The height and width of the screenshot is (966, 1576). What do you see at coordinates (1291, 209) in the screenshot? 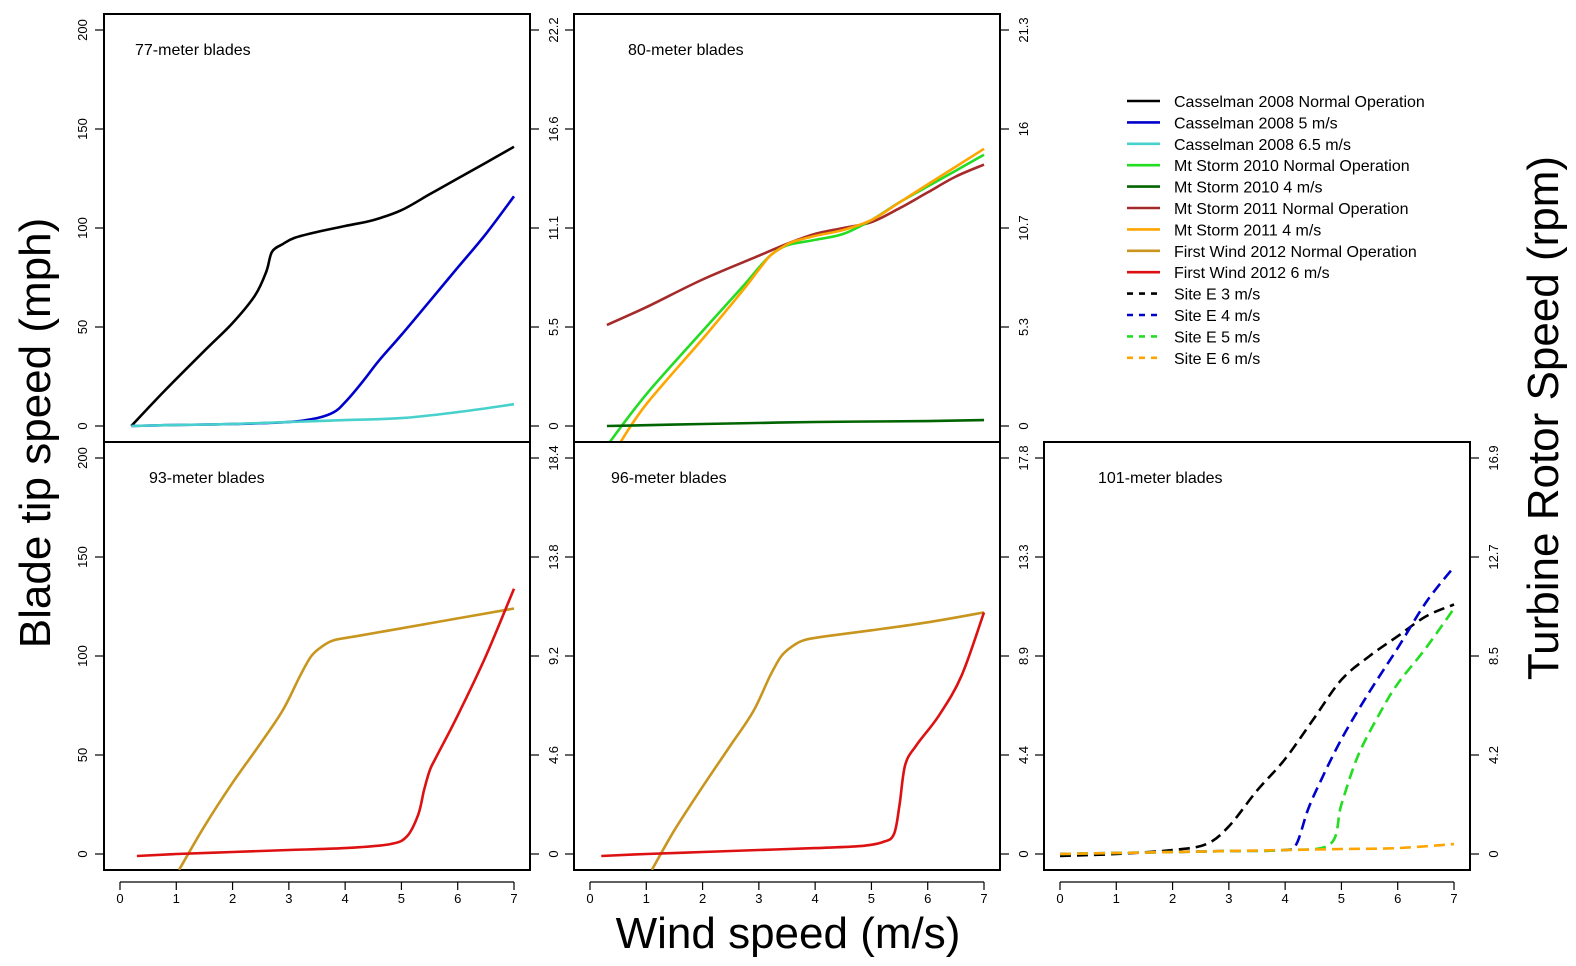
I see `legend-label: Mt Storm 2011 Normal Operation` at bounding box center [1291, 209].